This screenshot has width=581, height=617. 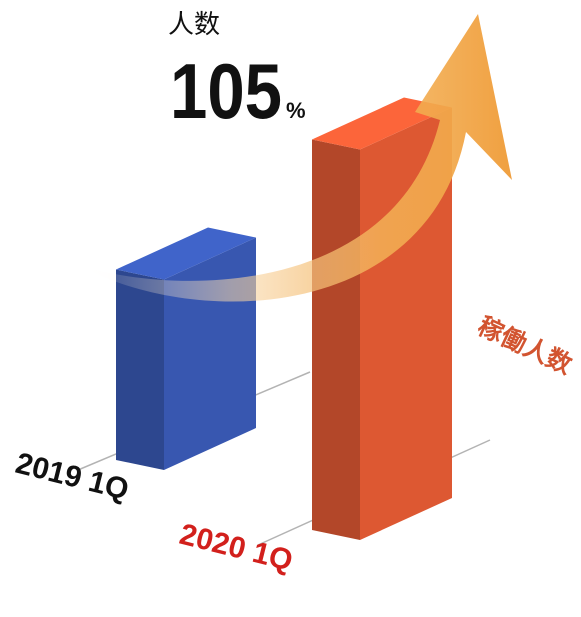 I want to click on category-label-2020: 2020 1Q, so click(x=236, y=548).